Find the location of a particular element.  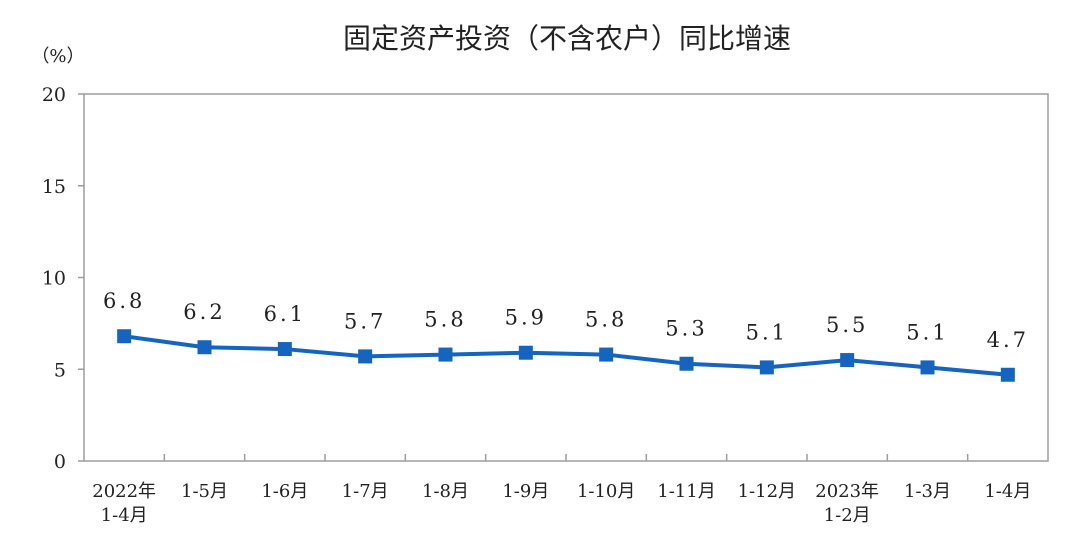

y-axis: 0 5 10 15 20 is located at coordinates (63, 278).